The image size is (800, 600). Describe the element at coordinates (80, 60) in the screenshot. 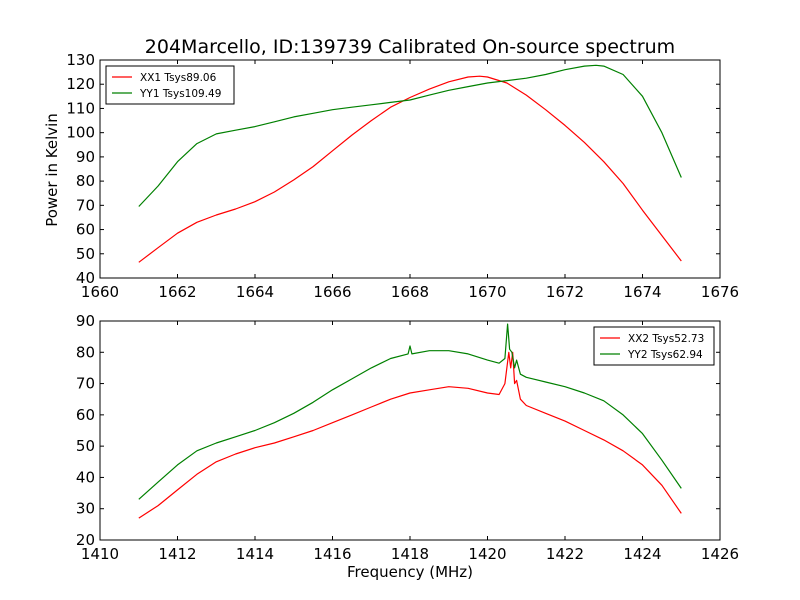

I see `panel-1-y-tick-label: 130` at that location.